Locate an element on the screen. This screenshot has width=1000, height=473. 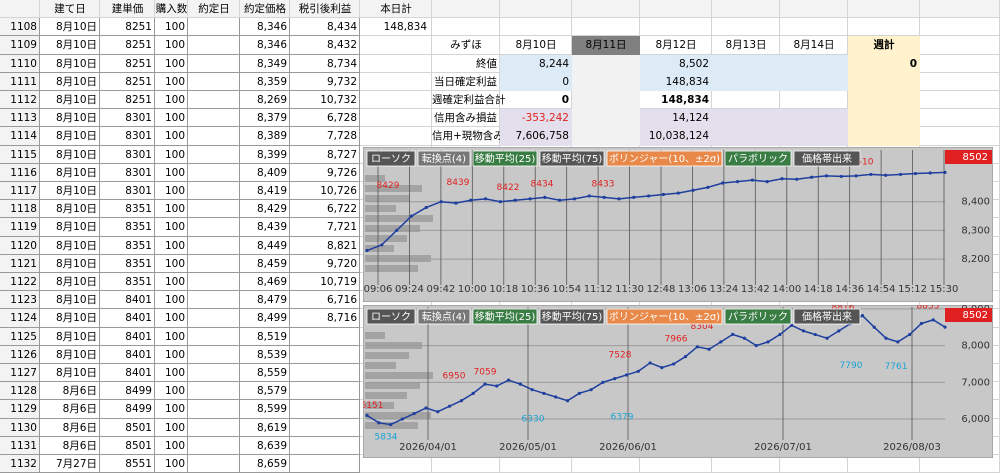
toolbar-label: ローソク is located at coordinates (391, 159).